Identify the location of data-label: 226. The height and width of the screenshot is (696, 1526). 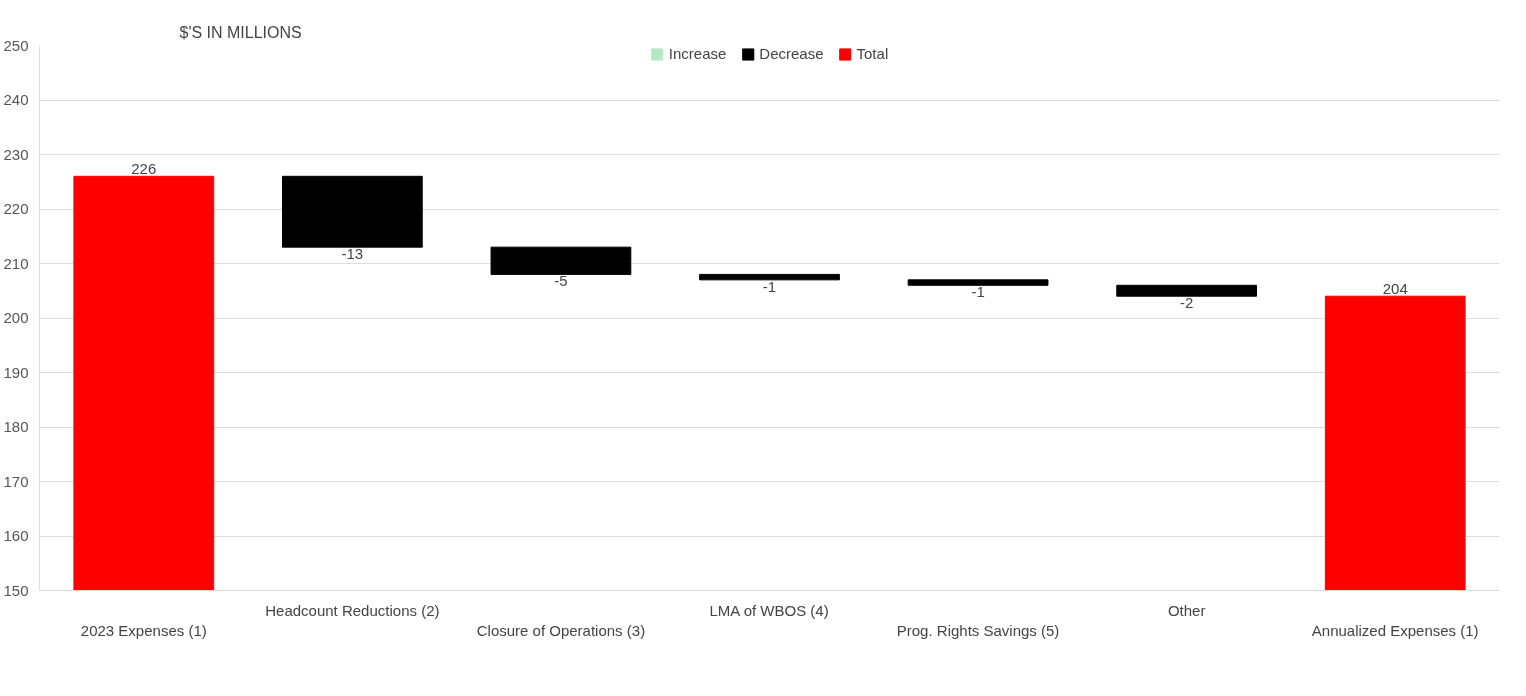
(144, 169).